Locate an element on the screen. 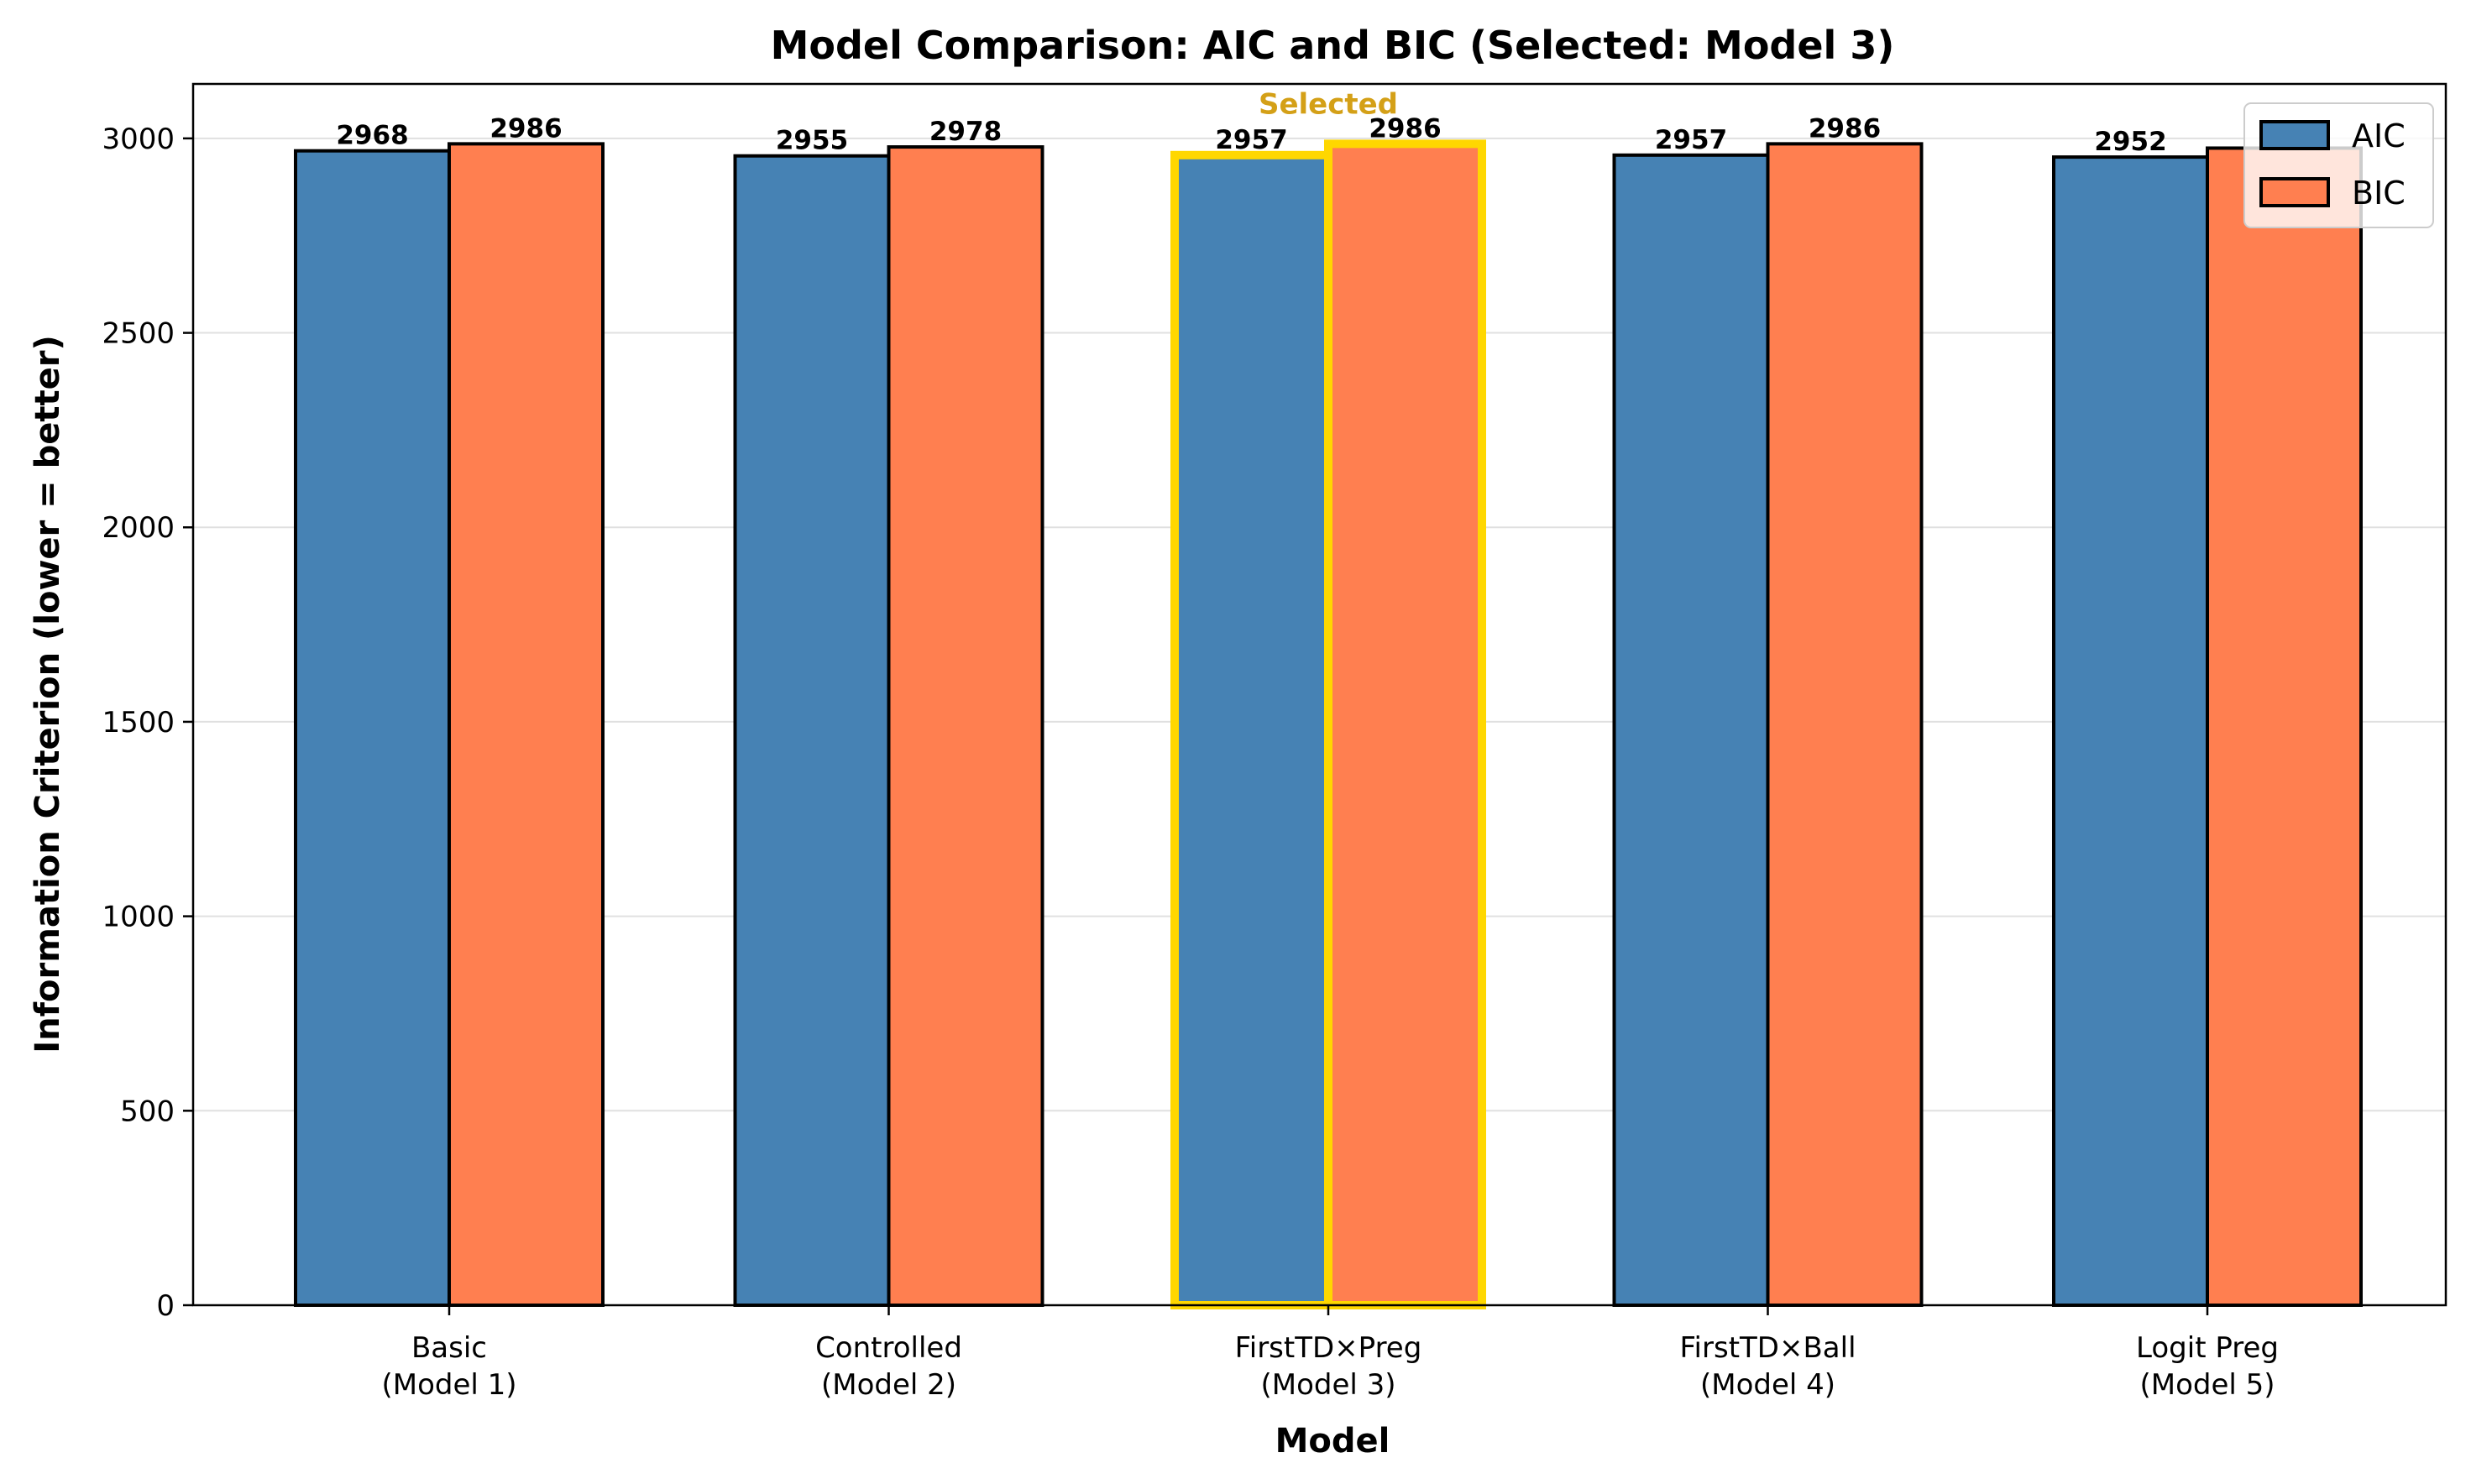  data-label-aic-model-1: 2968 is located at coordinates (372, 136).